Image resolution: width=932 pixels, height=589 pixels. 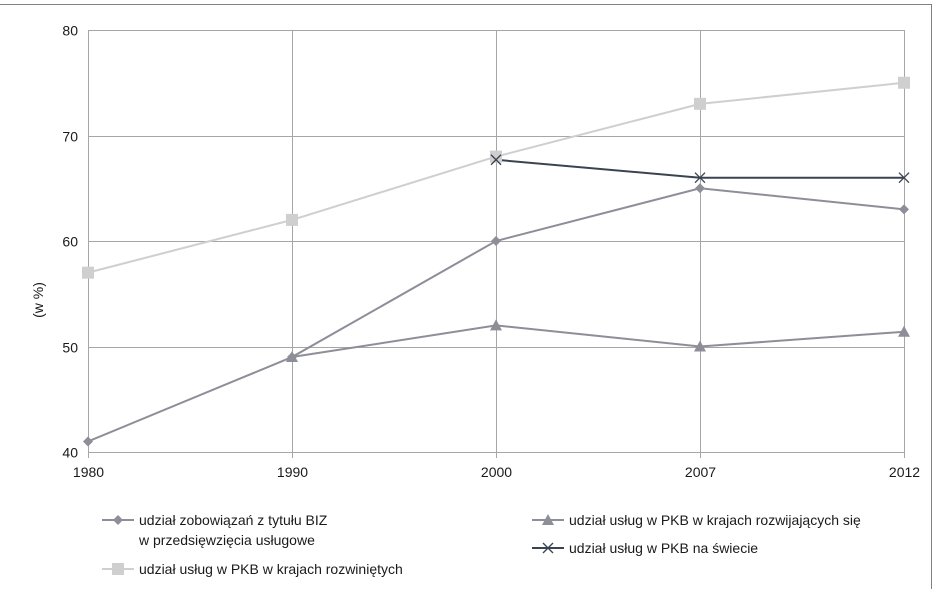 What do you see at coordinates (904, 472) in the screenshot?
I see `x-tick-label: 2012` at bounding box center [904, 472].